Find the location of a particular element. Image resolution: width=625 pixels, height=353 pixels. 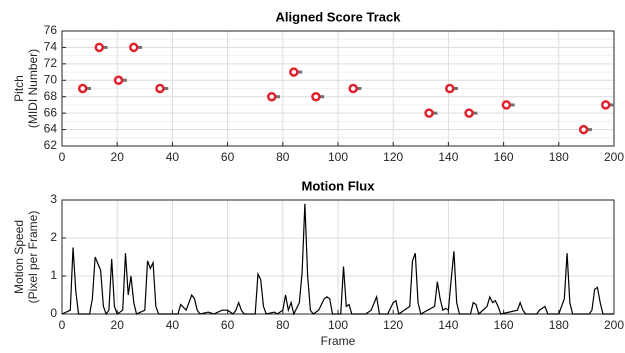

y-tick-label: 64 is located at coordinates (51, 129).